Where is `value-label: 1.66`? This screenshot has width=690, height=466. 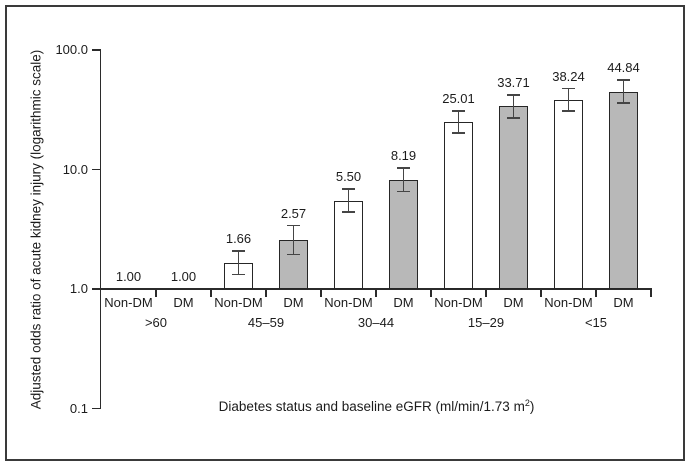 value-label: 1.66 is located at coordinates (238, 238).